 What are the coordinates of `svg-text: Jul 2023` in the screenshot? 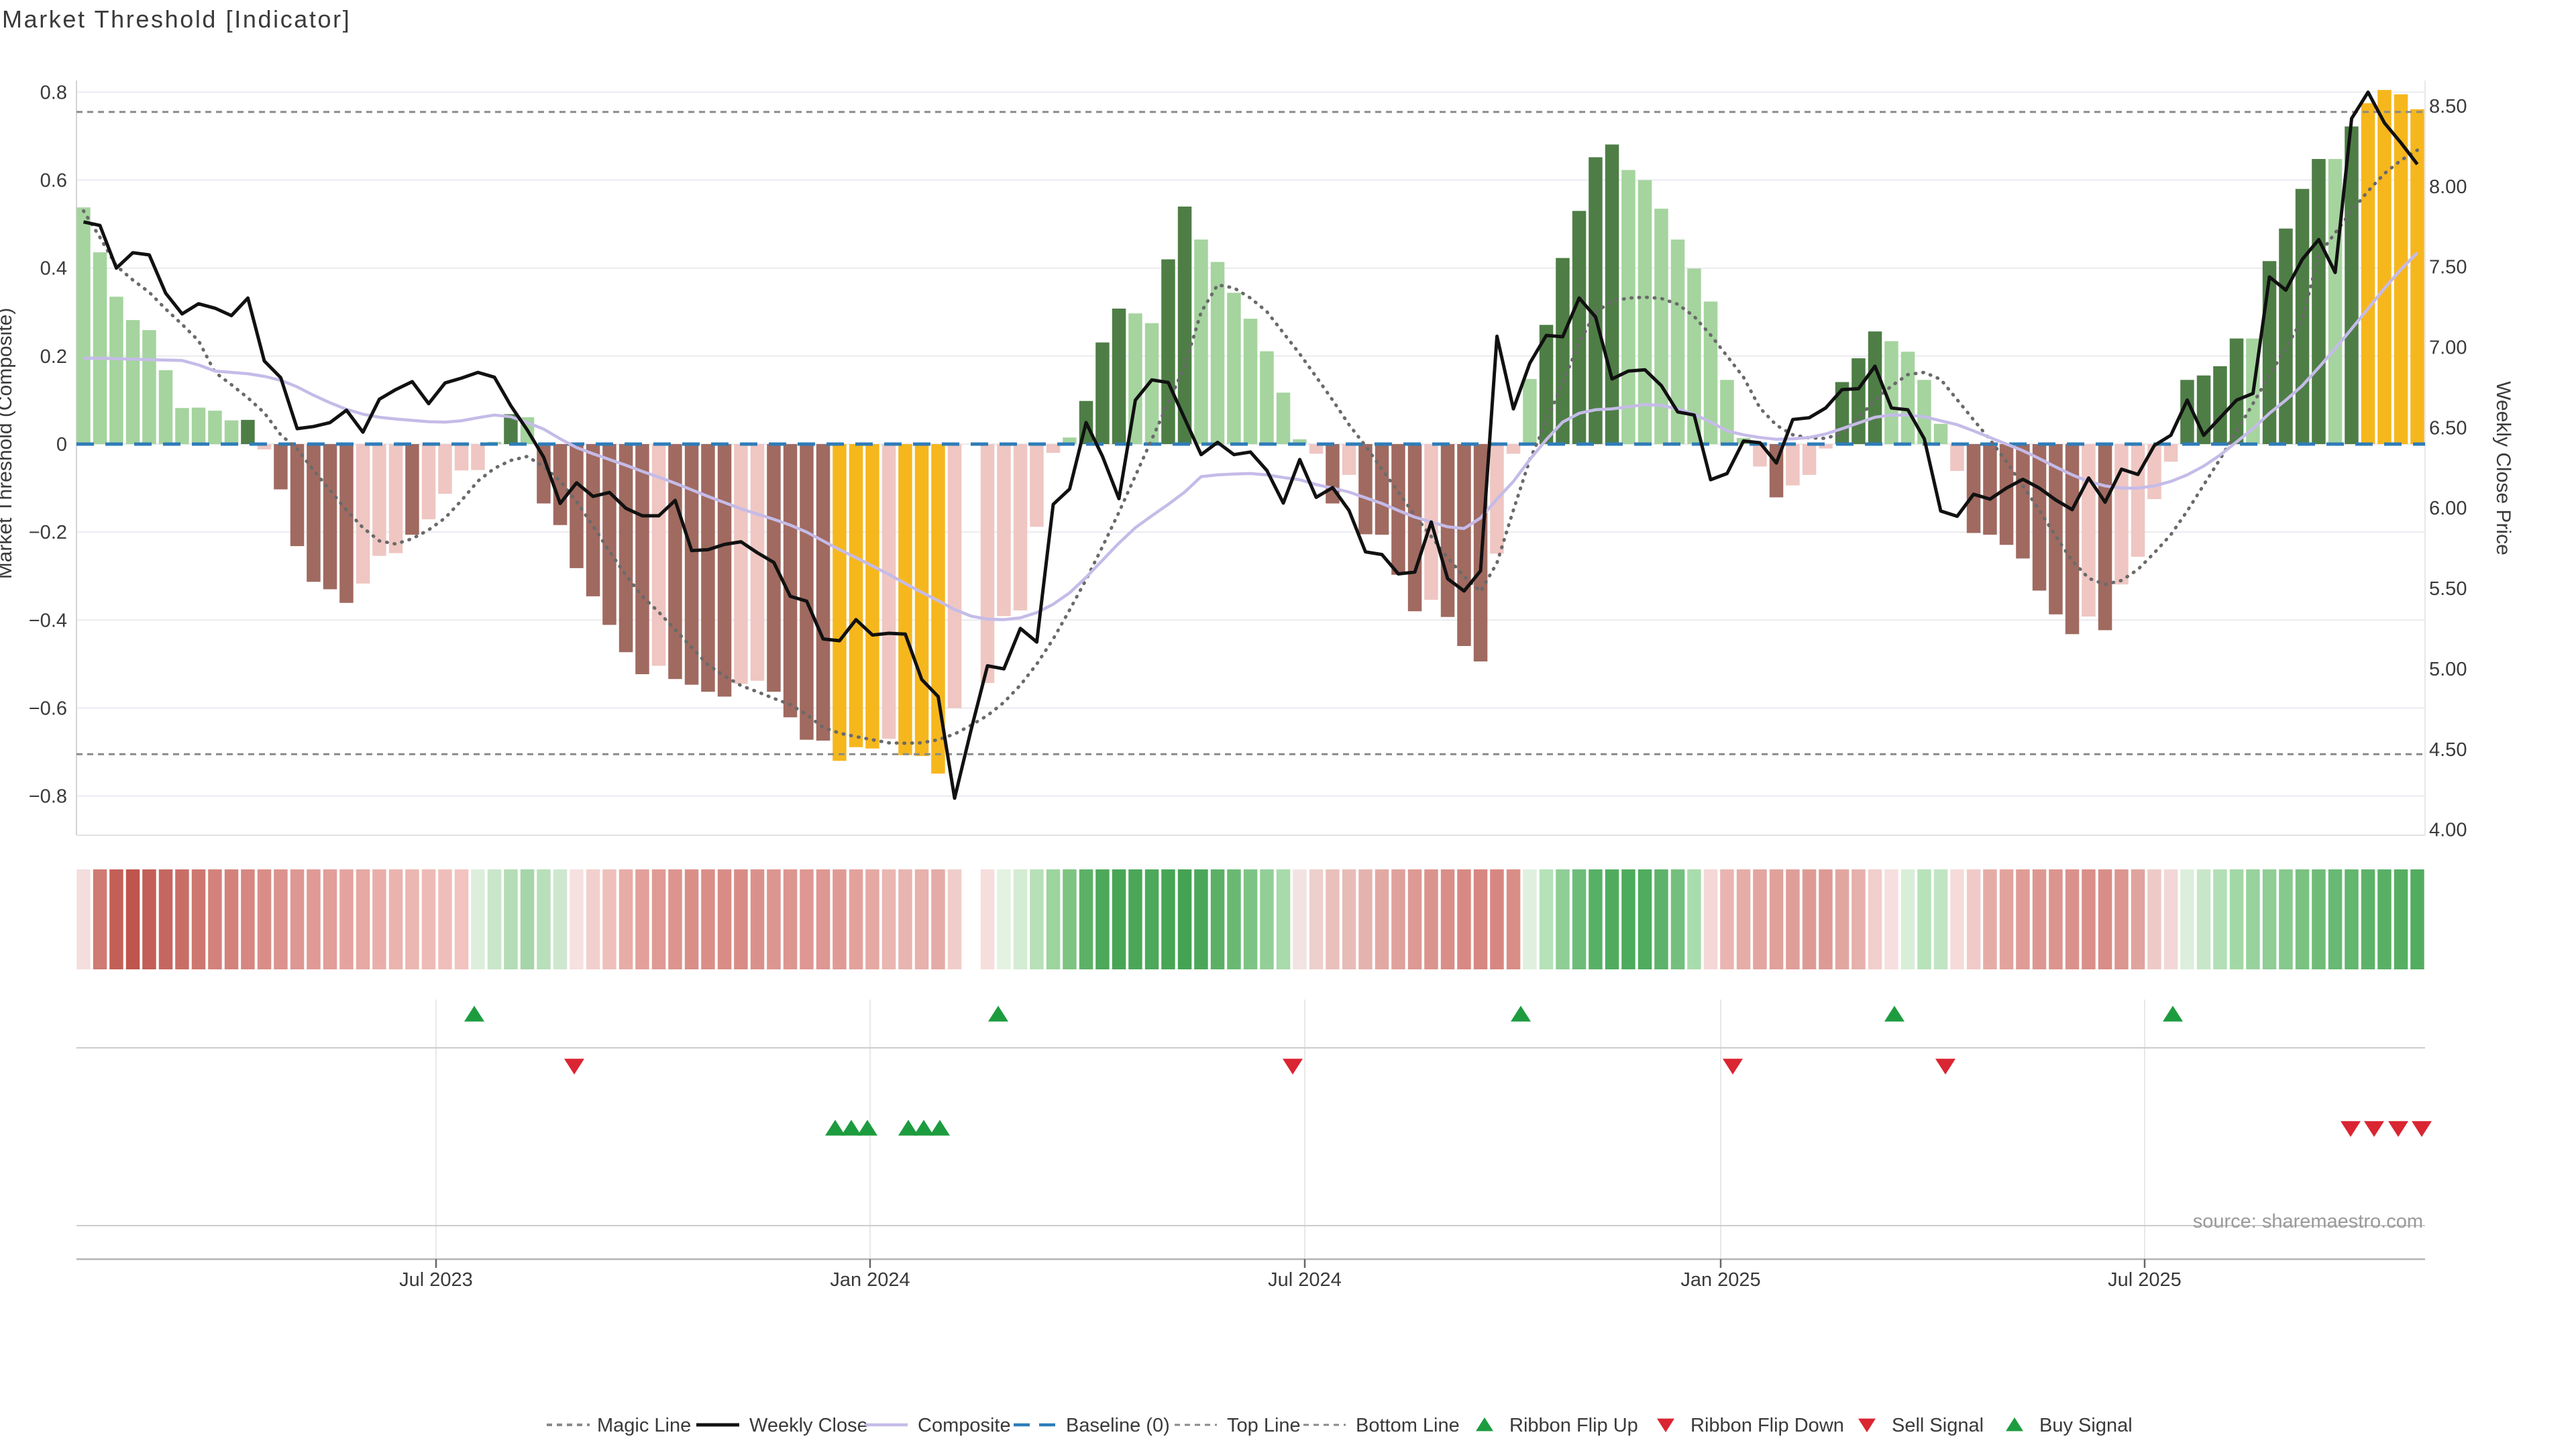 It's located at (436, 1280).